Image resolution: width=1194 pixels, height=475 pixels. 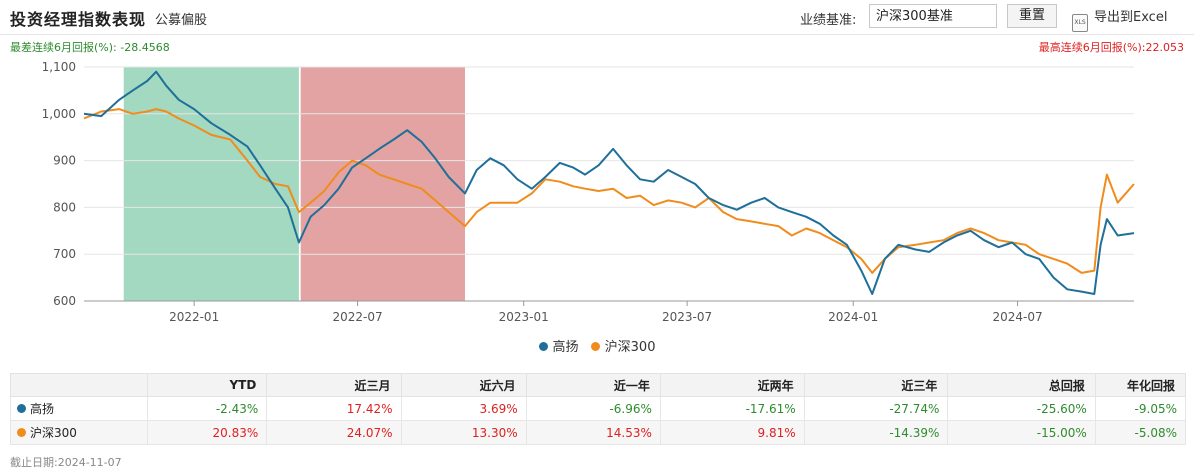 What do you see at coordinates (64, 254) in the screenshot?
I see `y-tick-label: 700` at bounding box center [64, 254].